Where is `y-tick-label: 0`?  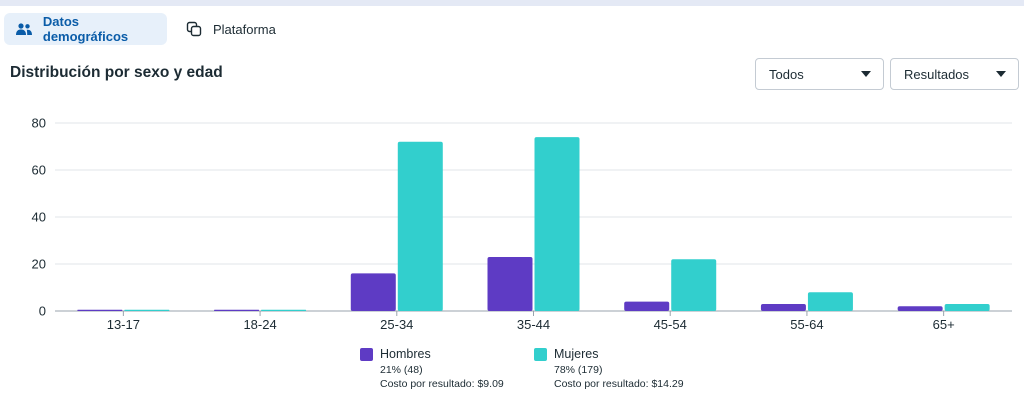
y-tick-label: 0 is located at coordinates (42, 311).